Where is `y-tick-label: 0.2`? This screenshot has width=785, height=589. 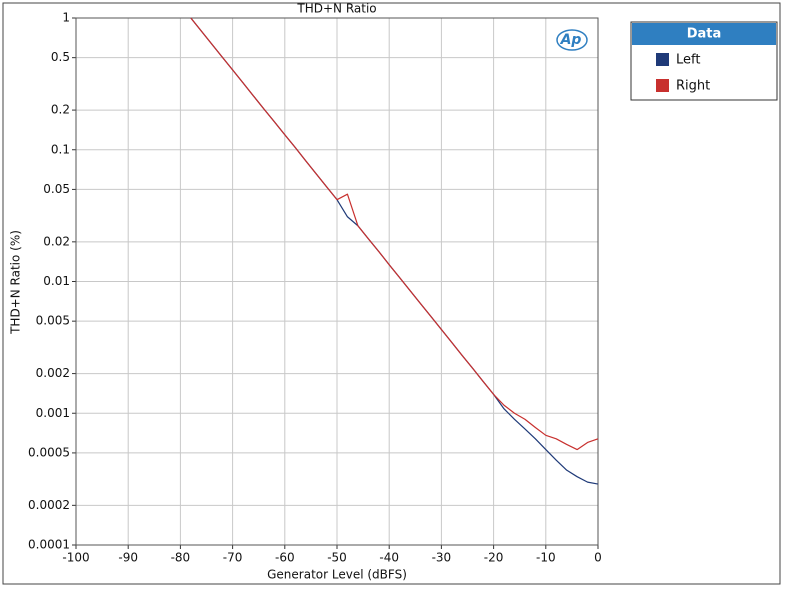
y-tick-label: 0.2 is located at coordinates (60, 110).